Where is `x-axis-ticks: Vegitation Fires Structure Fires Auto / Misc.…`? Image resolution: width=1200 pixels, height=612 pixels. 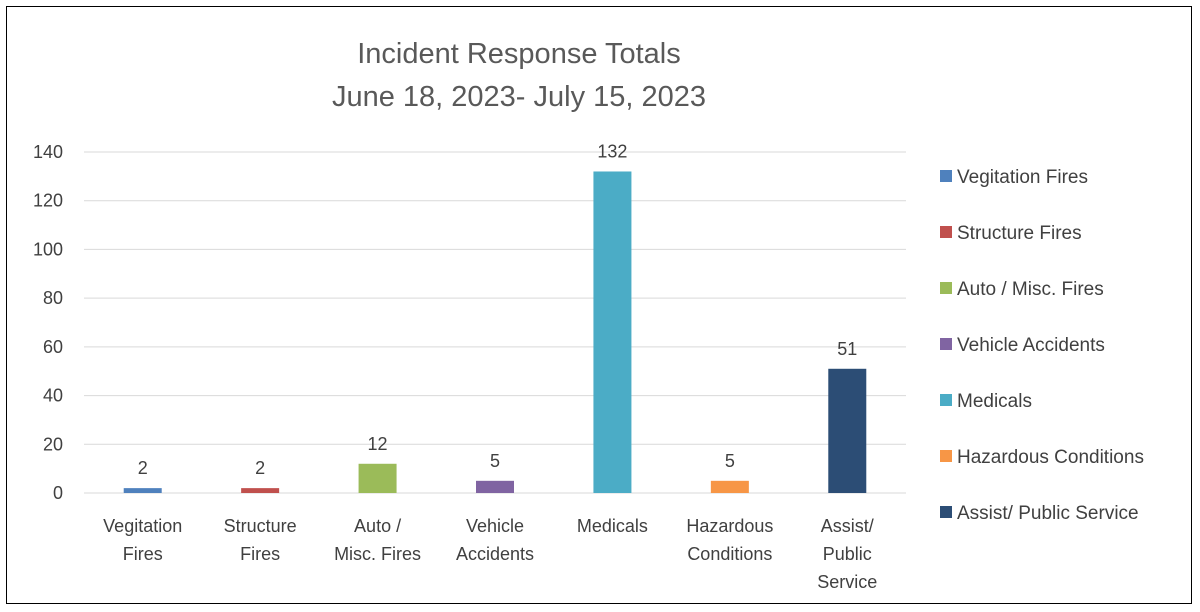 x-axis-ticks: Vegitation Fires Structure Fires Auto / Misc.… is located at coordinates (490, 554).